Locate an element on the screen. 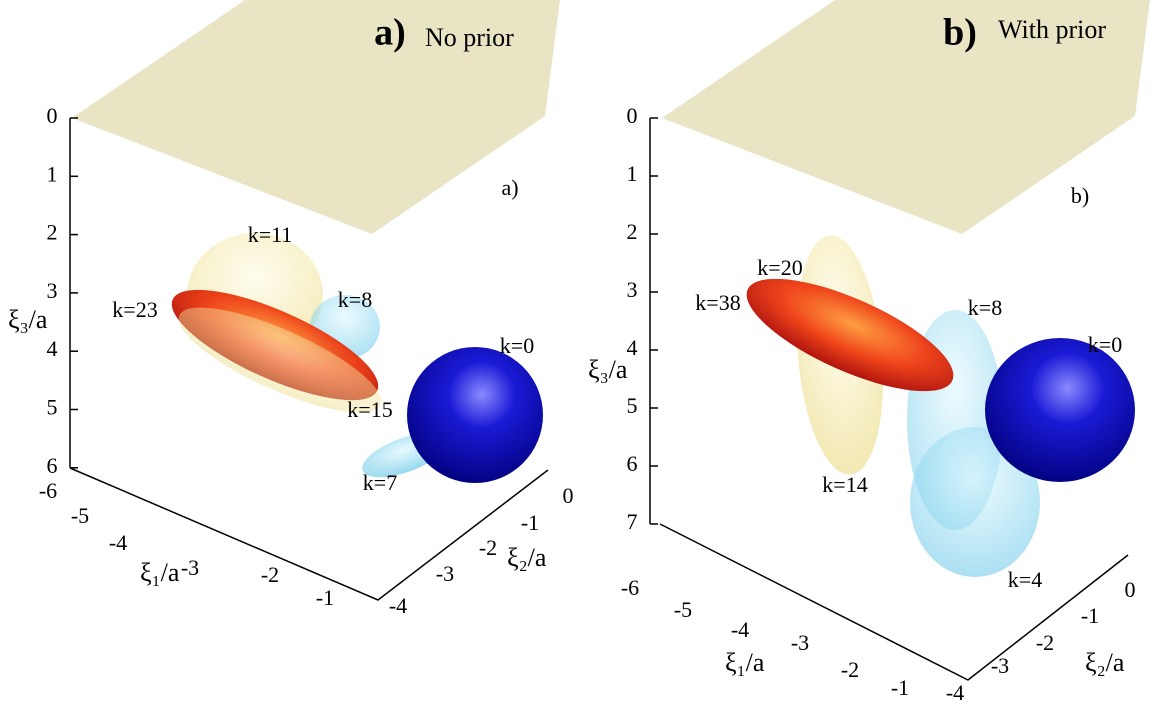 The height and width of the screenshot is (711, 1161). ellipsoid-label: k=11 is located at coordinates (270, 234).